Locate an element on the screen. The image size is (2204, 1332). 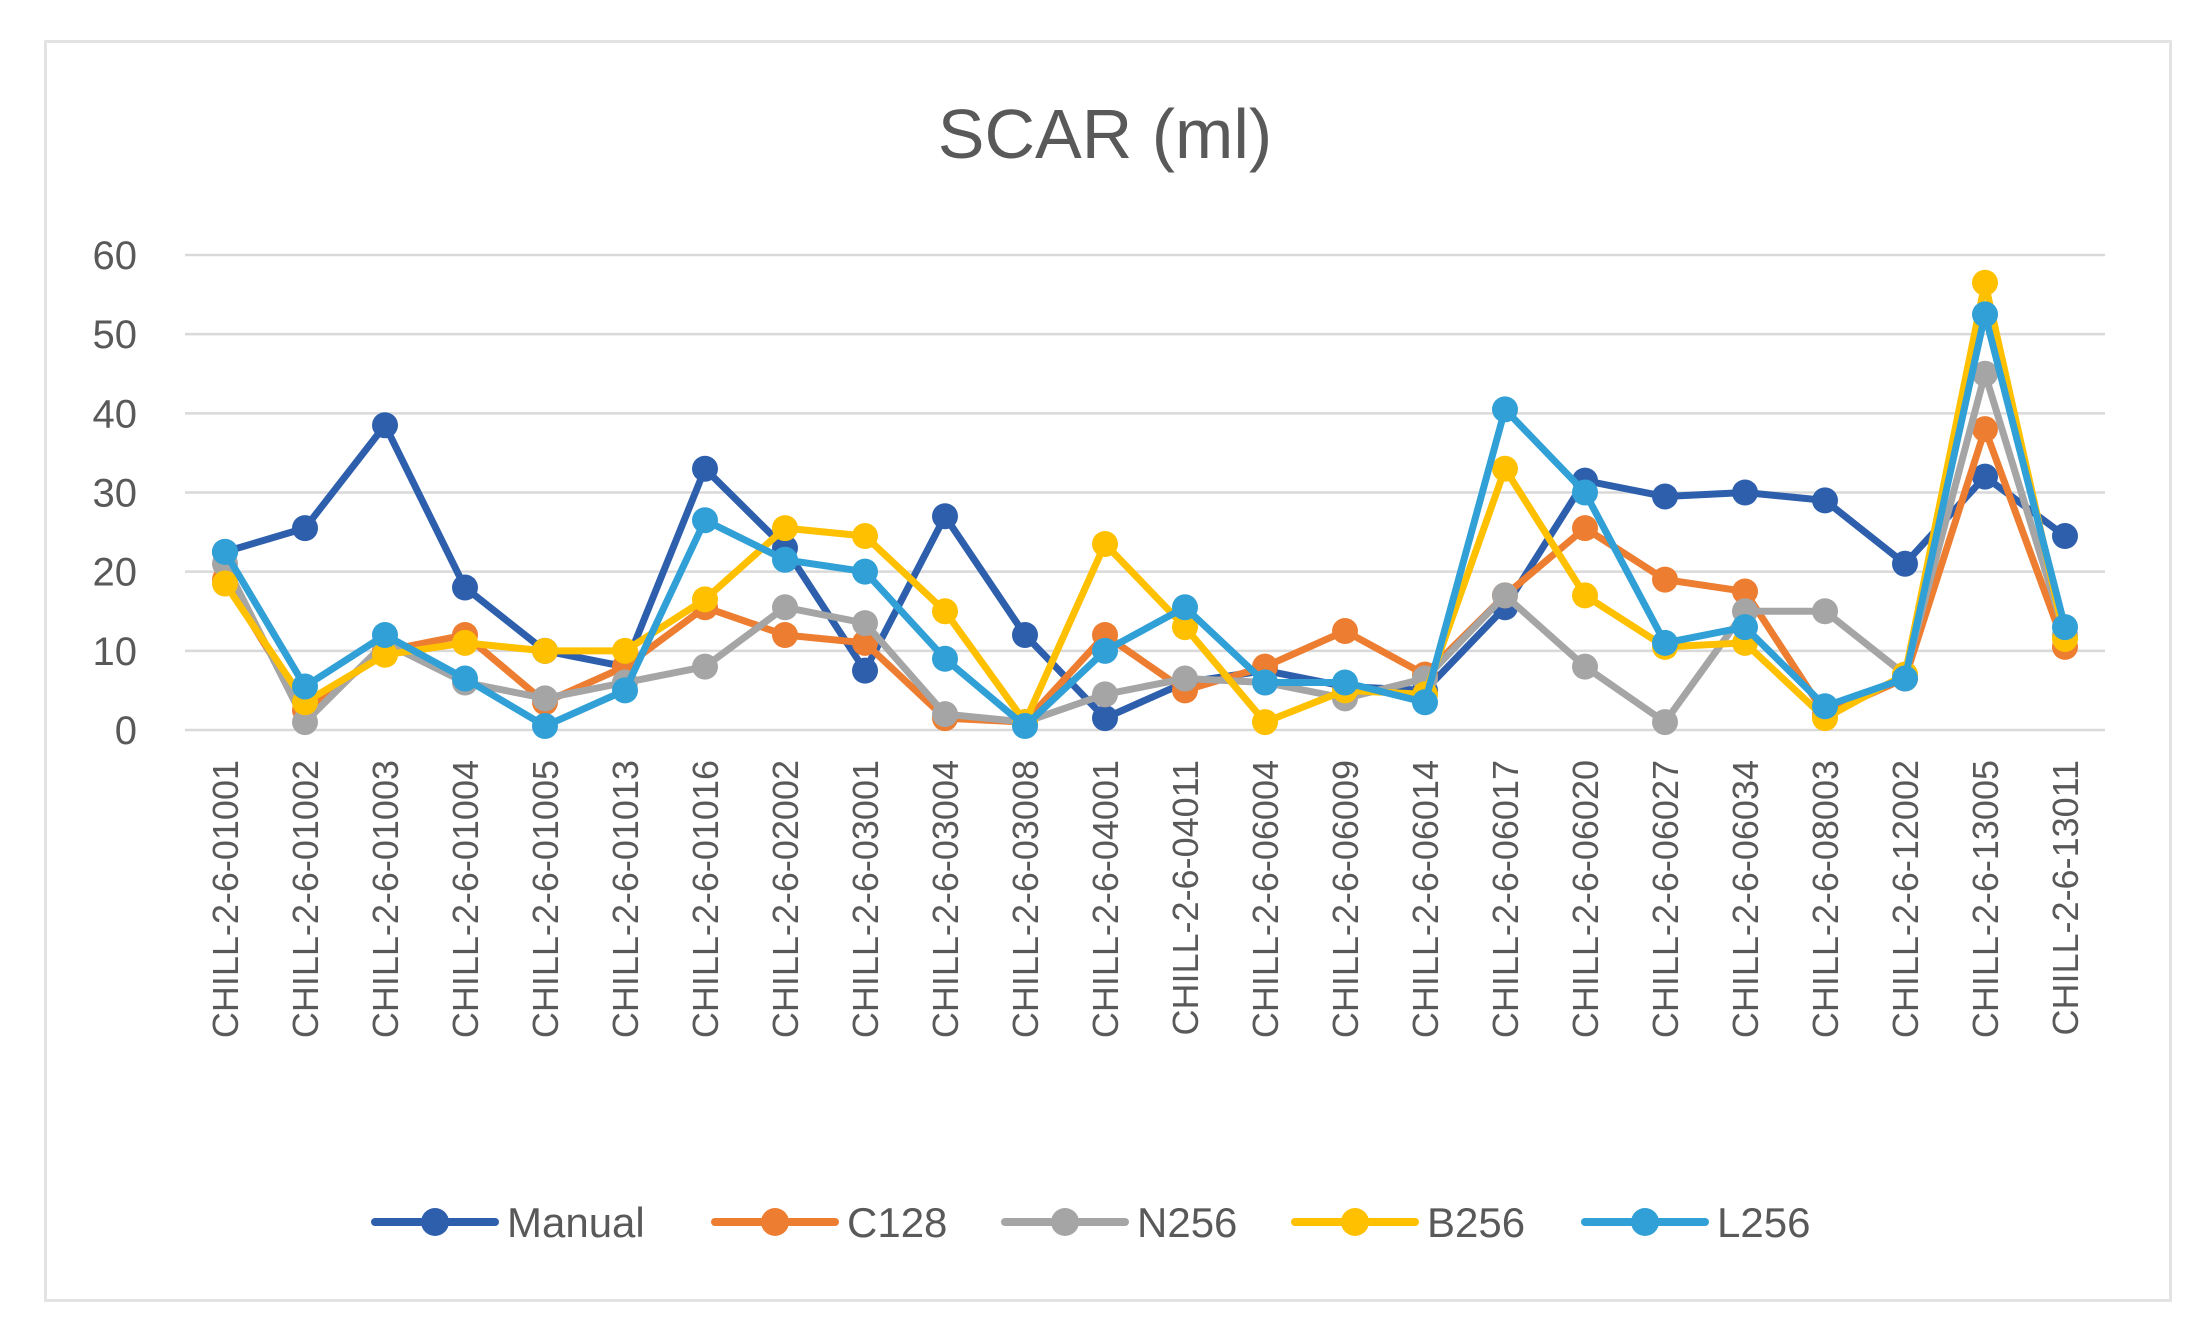
chart-title: SCAR (ml) is located at coordinates (1105, 134).